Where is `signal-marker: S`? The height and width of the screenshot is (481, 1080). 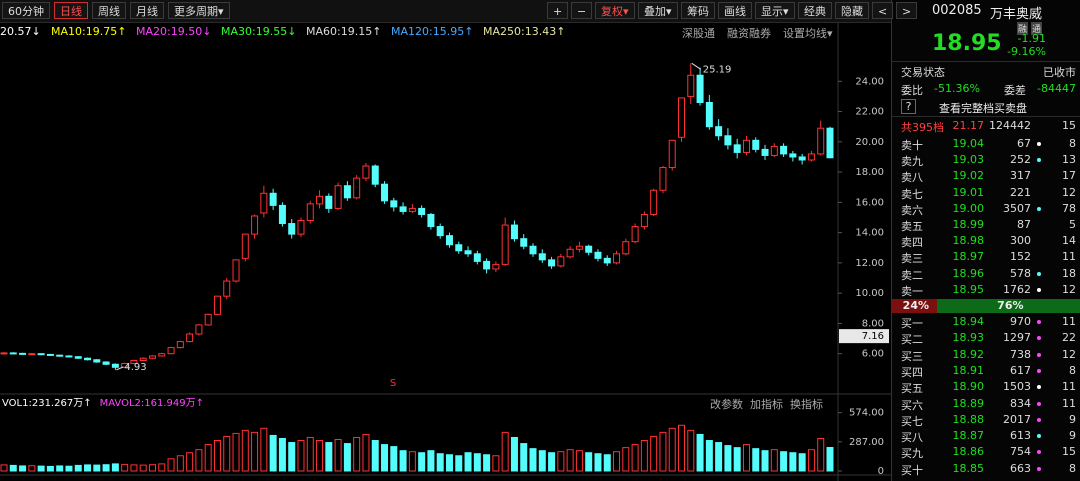
signal-marker: S is located at coordinates (393, 383).